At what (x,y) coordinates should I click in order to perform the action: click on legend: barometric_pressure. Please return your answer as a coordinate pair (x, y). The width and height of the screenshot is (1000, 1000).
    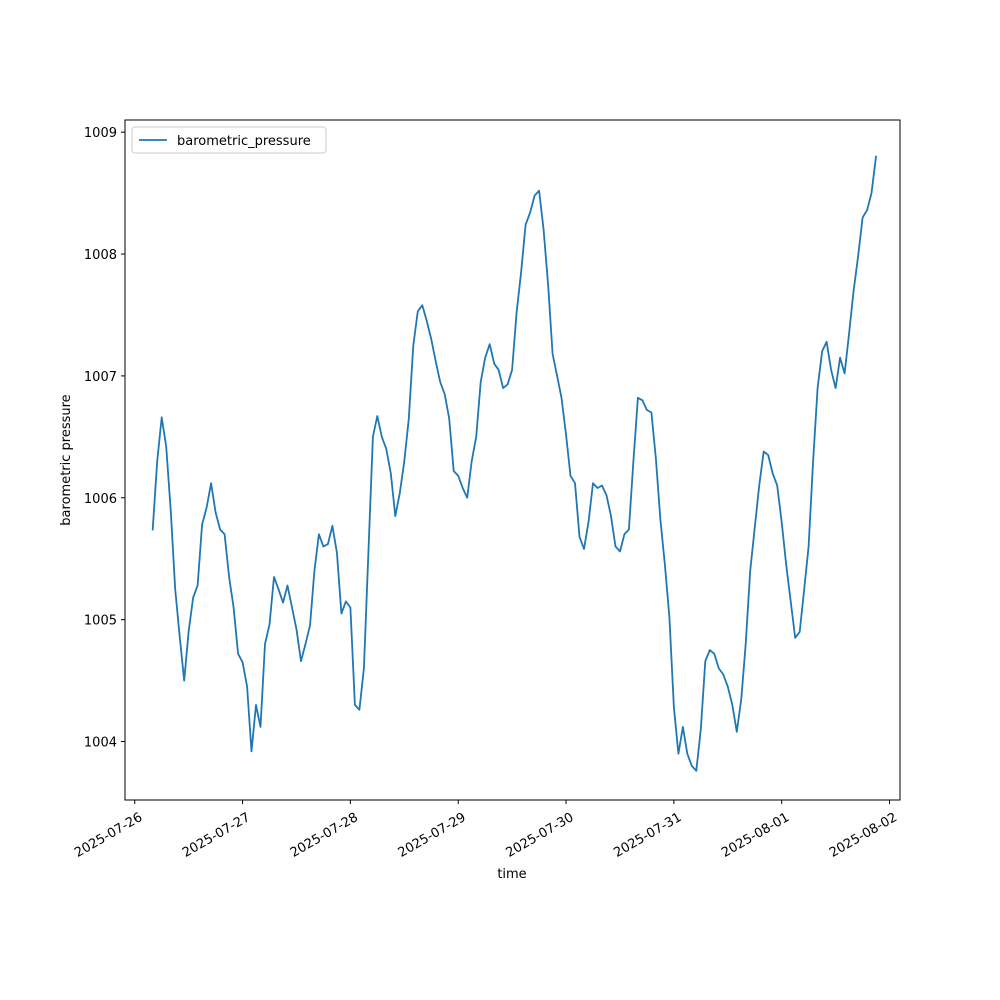
    Looking at the image, I should click on (229, 140).